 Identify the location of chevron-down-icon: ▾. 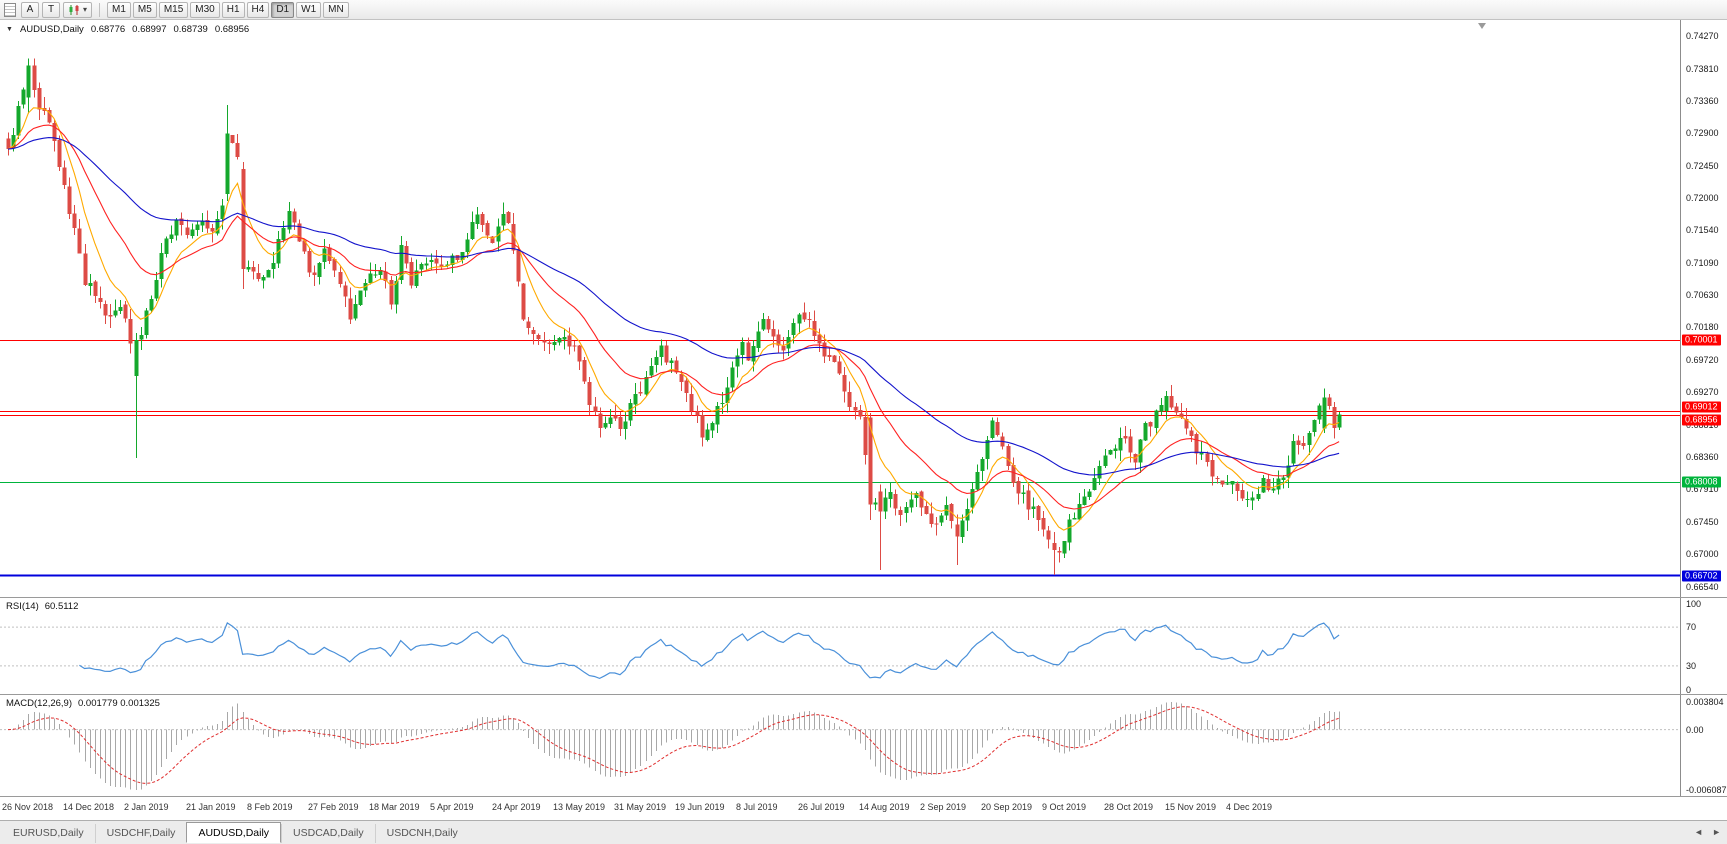
(85, 9).